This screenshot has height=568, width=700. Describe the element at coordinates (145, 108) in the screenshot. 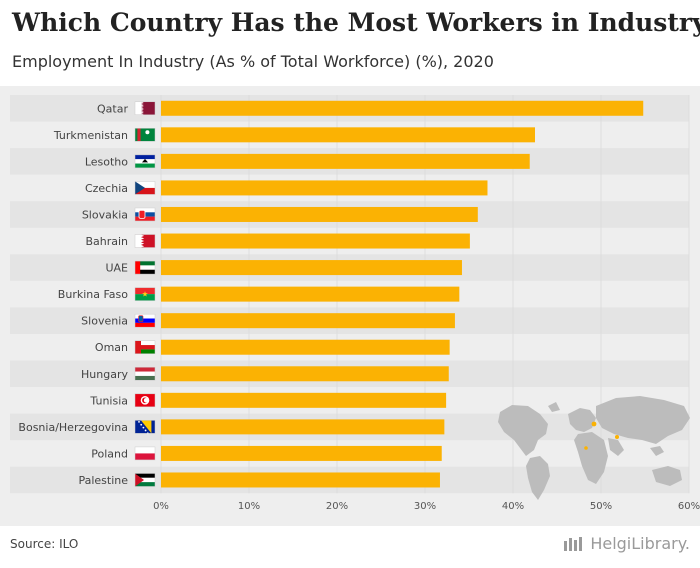

I see `qatar-flag-icon` at that location.